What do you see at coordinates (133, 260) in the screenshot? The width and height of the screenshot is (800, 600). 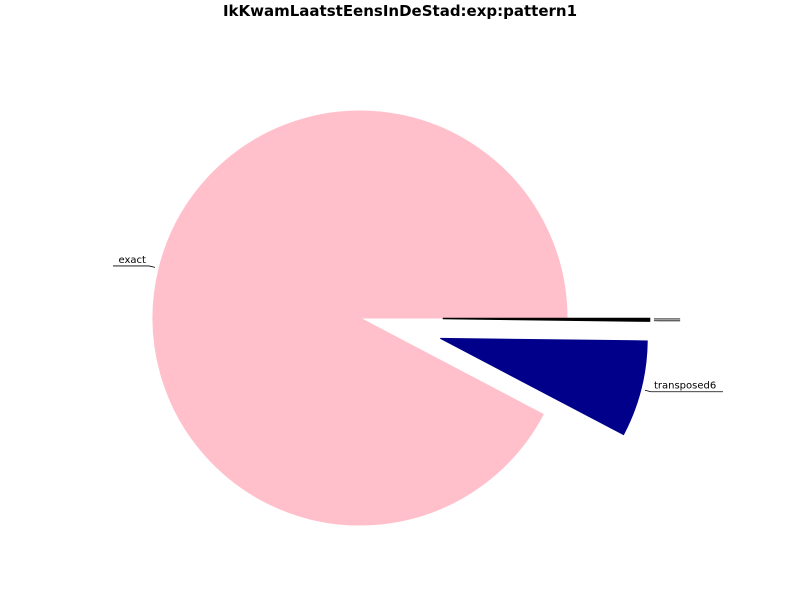 I see `slice-label-exact: exact` at bounding box center [133, 260].